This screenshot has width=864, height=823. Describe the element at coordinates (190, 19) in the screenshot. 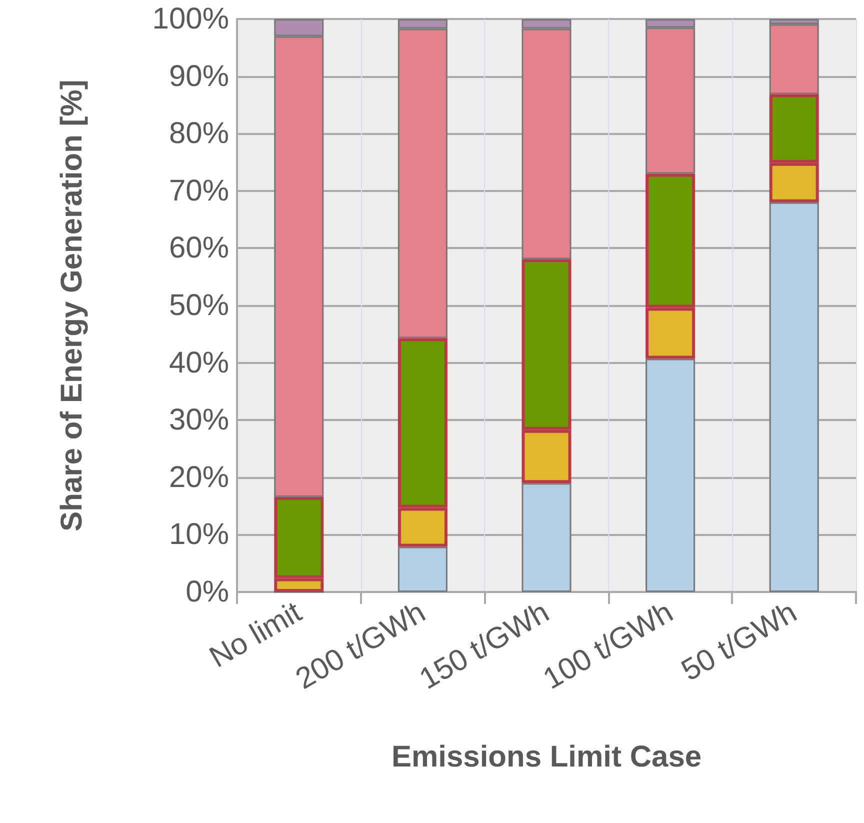

I see `y-tick-label: 100%` at that location.